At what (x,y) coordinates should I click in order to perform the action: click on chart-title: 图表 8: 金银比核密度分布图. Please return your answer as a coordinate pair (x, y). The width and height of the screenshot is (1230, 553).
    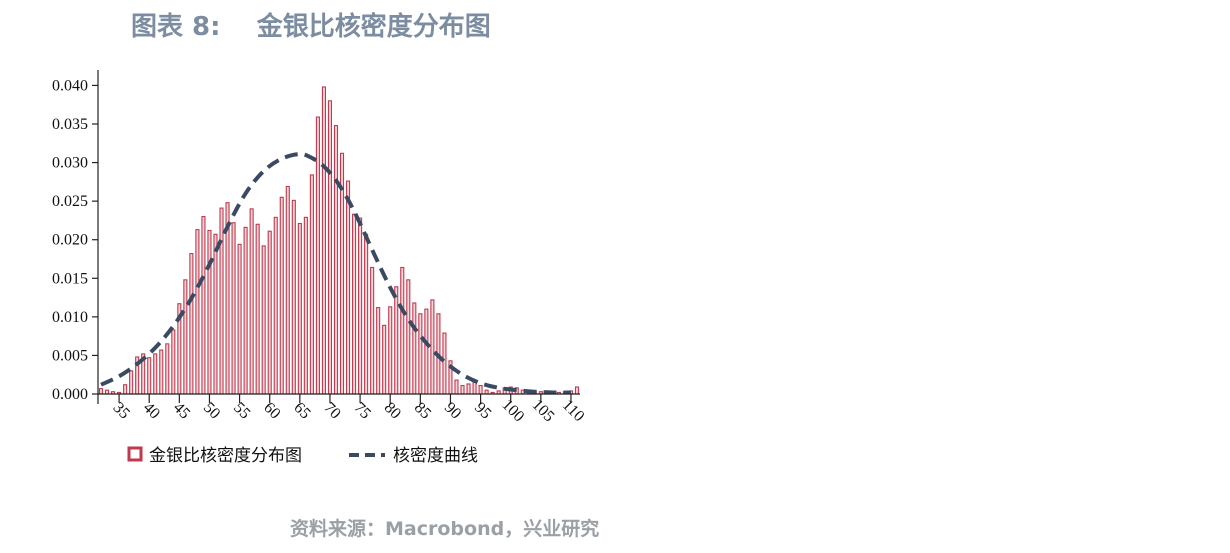
    Looking at the image, I should click on (311, 27).